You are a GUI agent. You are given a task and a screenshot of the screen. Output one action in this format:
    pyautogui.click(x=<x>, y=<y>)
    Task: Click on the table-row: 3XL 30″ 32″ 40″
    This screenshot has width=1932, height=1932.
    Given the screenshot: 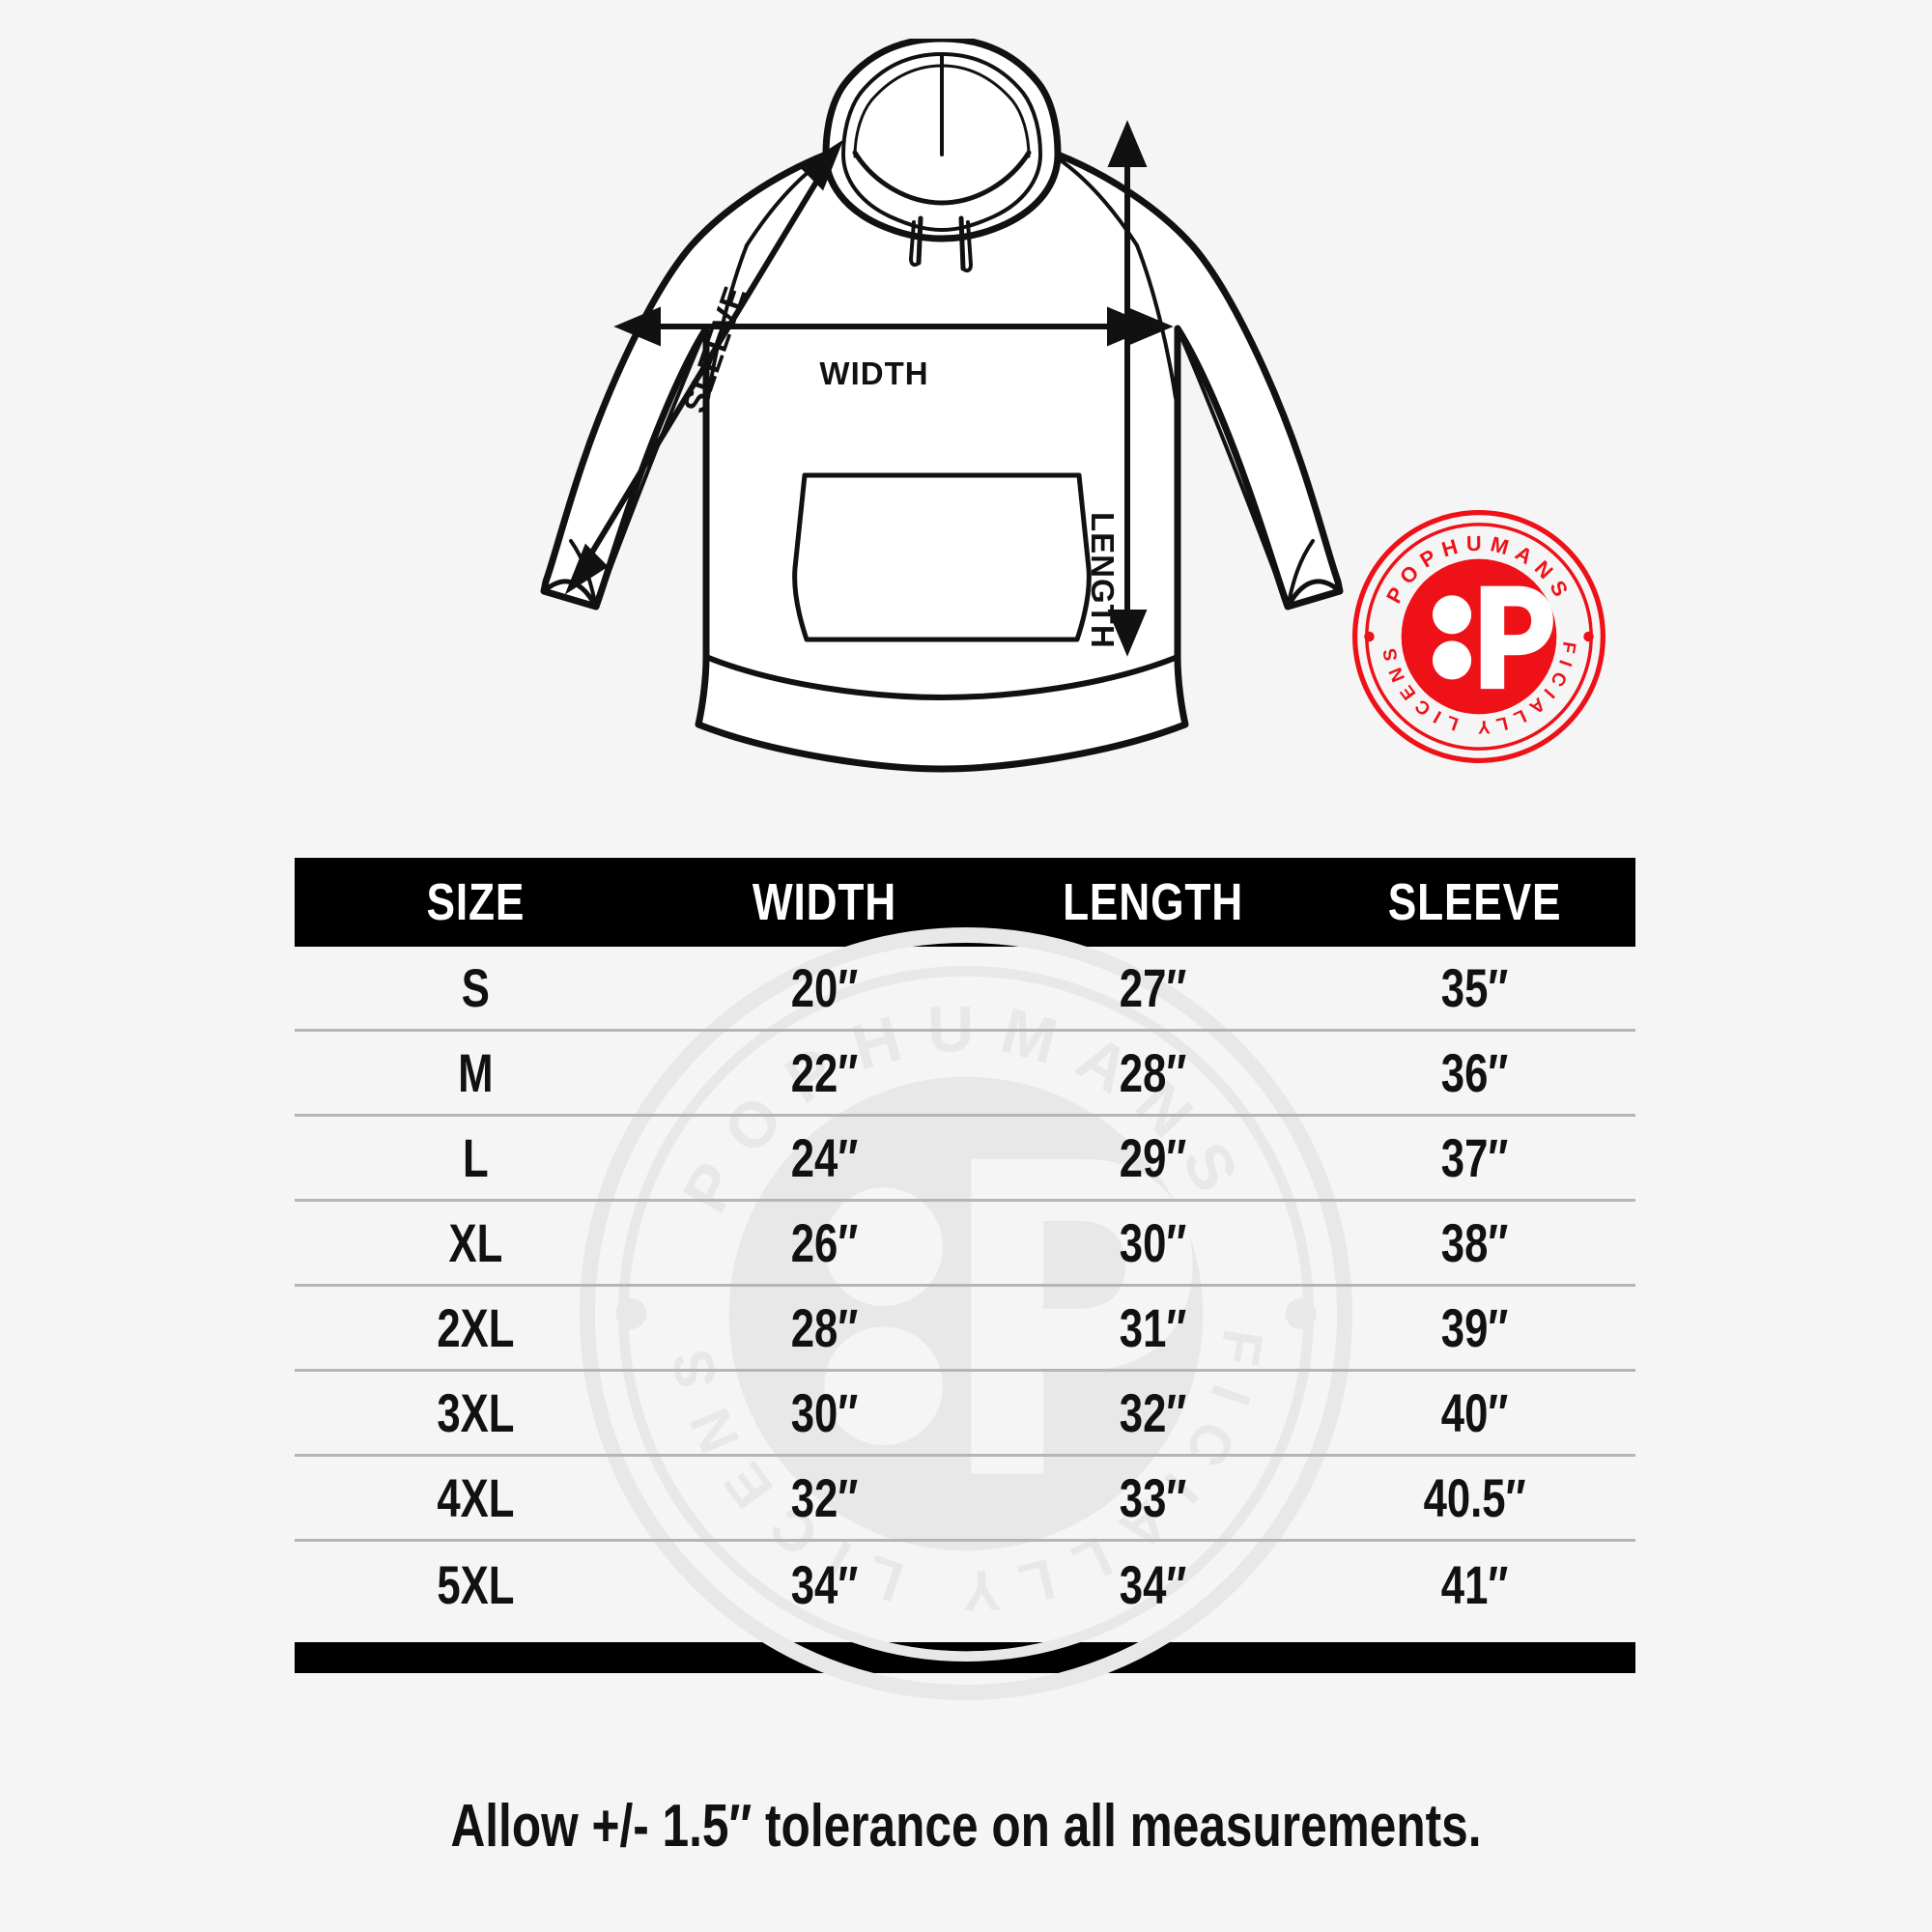 What is the action you would take?
    pyautogui.click(x=965, y=1414)
    